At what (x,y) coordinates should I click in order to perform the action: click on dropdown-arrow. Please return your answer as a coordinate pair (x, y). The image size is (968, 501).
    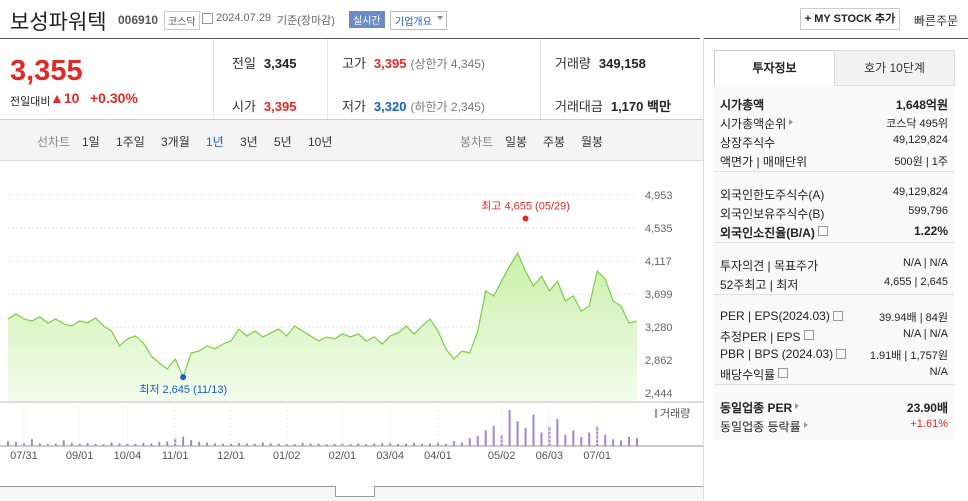
    Looking at the image, I should click on (439, 19).